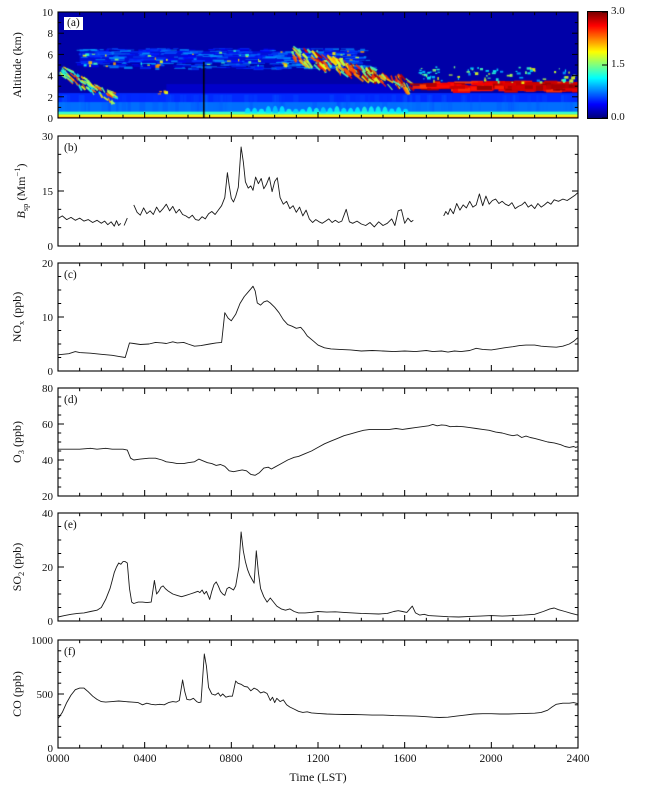 The image size is (647, 793). I want to click on y-axis-title-co: CO (ppb), so click(17, 694).